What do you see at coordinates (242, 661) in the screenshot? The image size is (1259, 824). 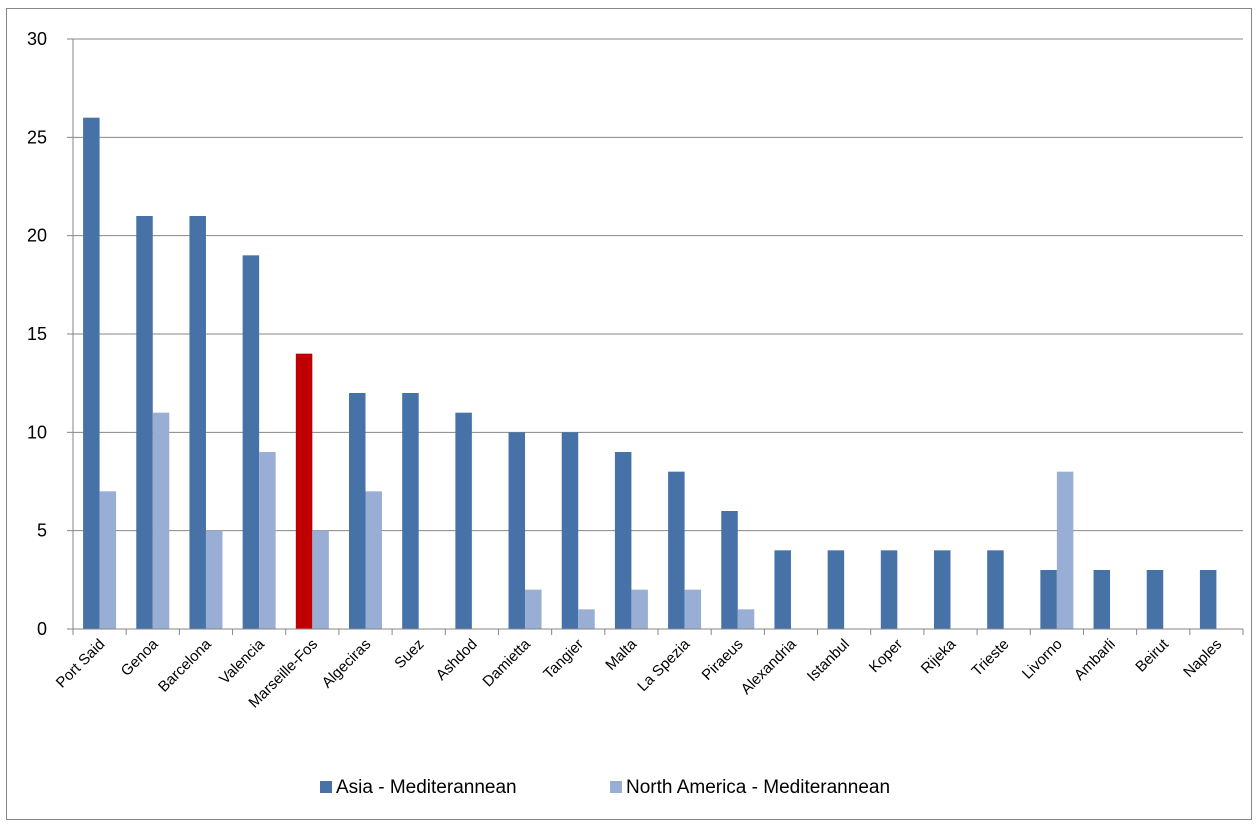 I see `category-label: Valencia` at bounding box center [242, 661].